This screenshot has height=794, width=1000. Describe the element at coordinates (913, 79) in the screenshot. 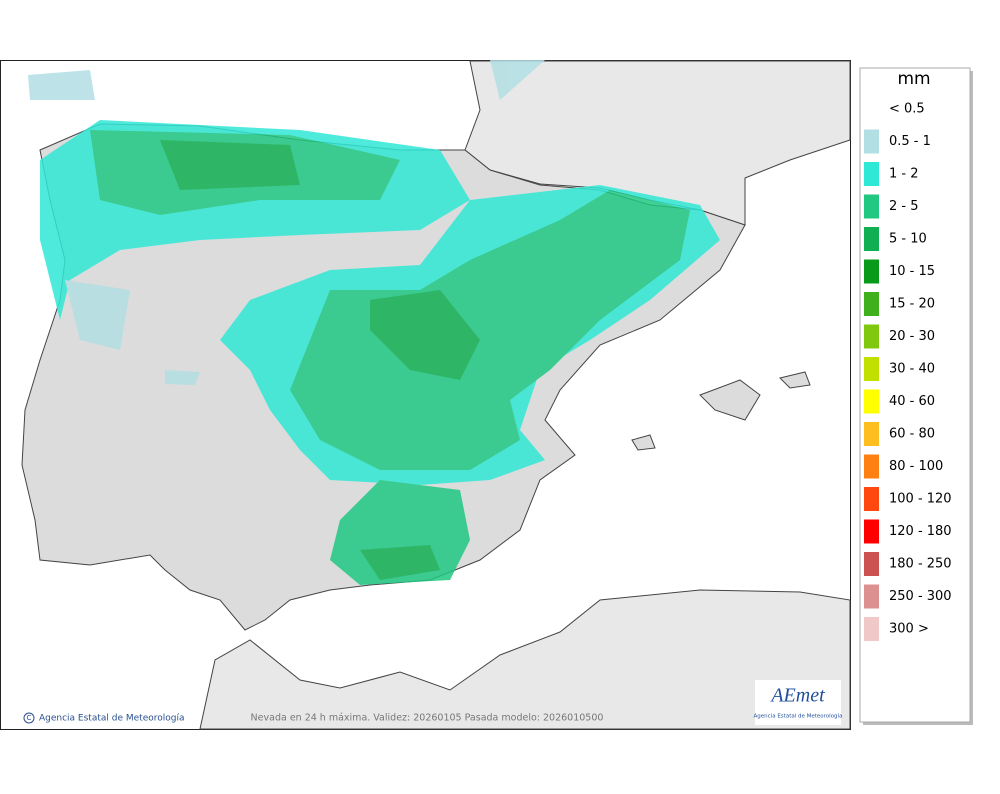

I see `legend-title: mm` at that location.